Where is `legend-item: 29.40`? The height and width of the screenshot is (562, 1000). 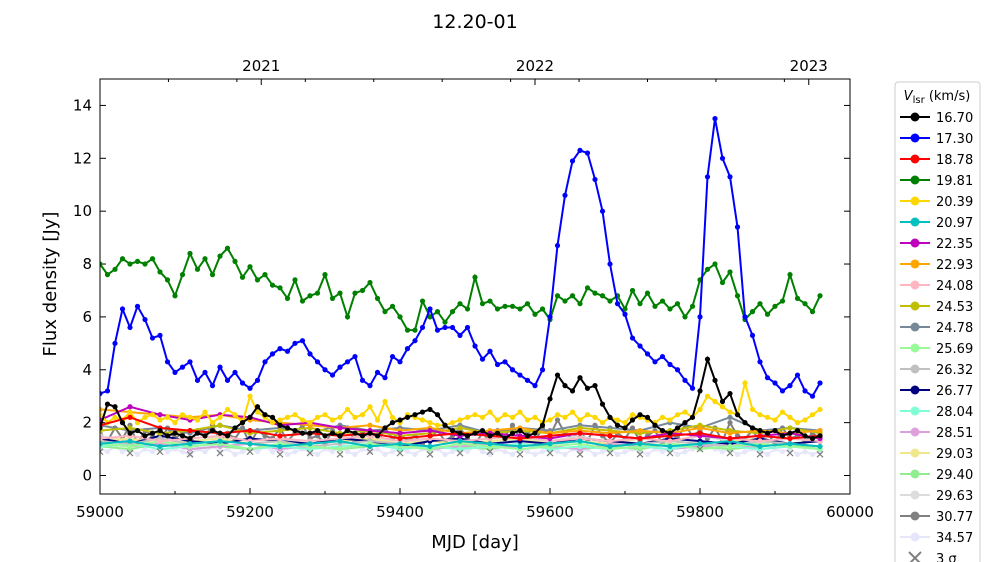 legend-item: 29.40 is located at coordinates (936, 475).